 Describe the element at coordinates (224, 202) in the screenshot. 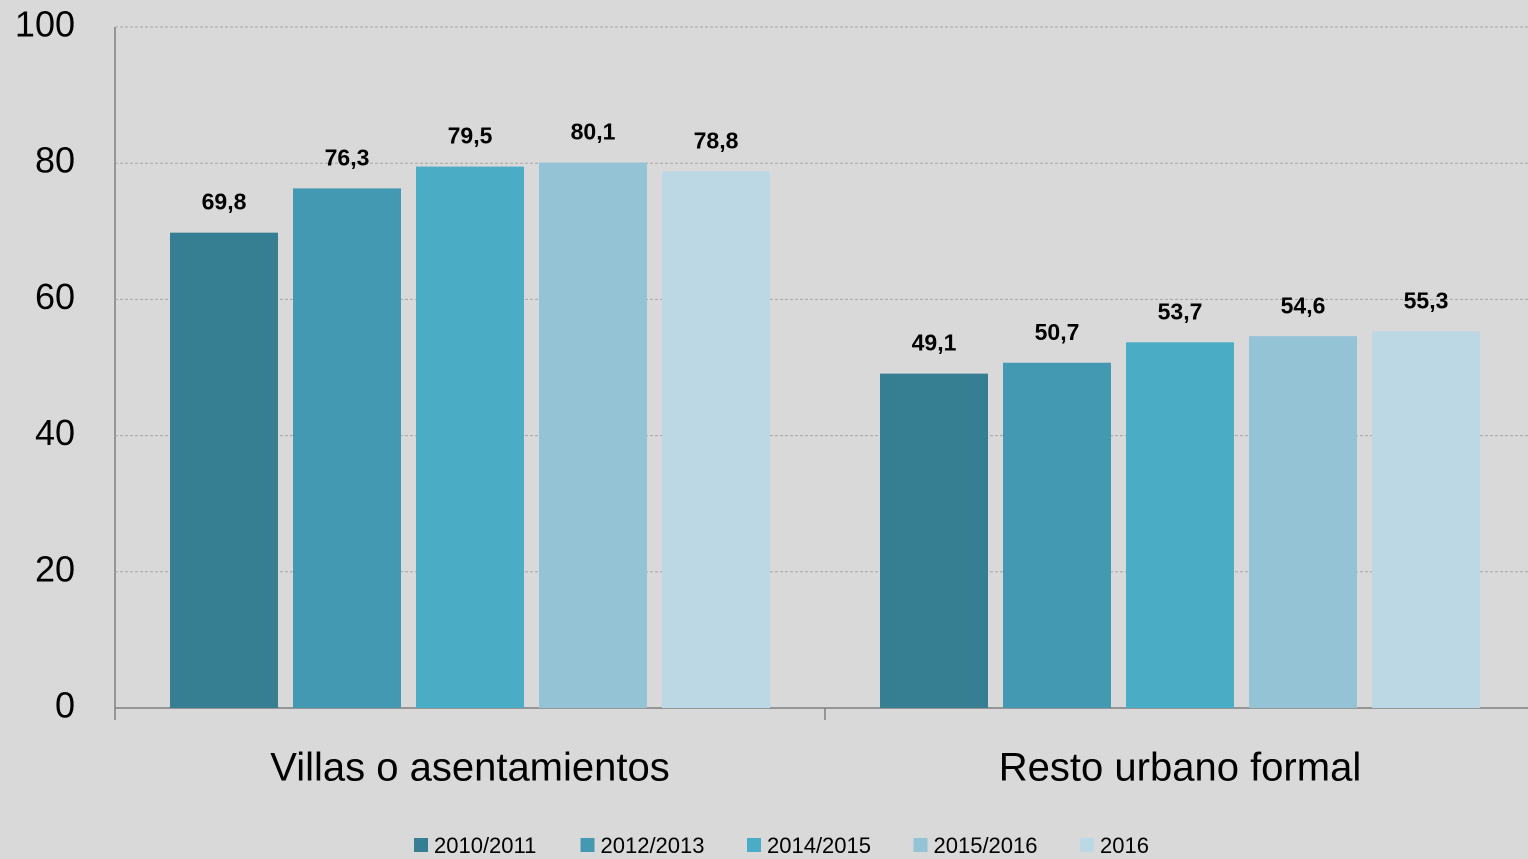

I see `data-label: 69,8` at that location.